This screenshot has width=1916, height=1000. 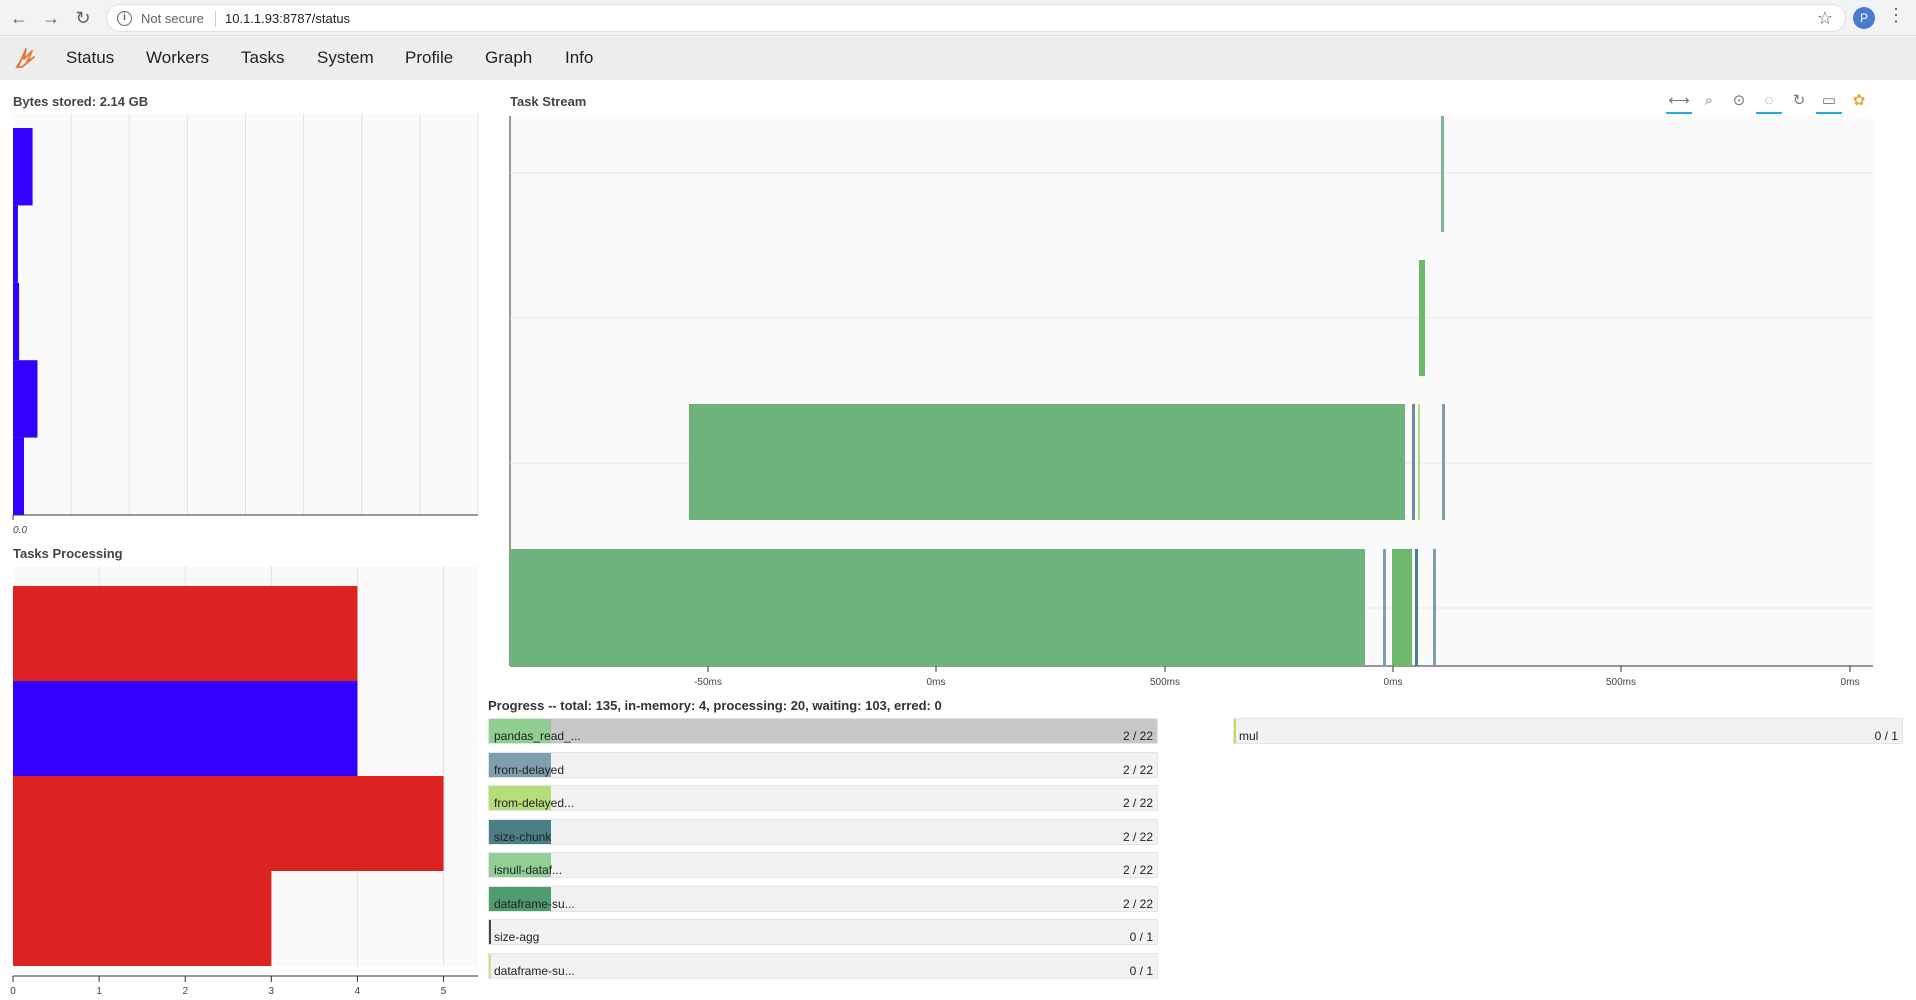 What do you see at coordinates (976, 18) in the screenshot?
I see `address-bar: i Not secure 10.1.1.93:8787/status ☆` at bounding box center [976, 18].